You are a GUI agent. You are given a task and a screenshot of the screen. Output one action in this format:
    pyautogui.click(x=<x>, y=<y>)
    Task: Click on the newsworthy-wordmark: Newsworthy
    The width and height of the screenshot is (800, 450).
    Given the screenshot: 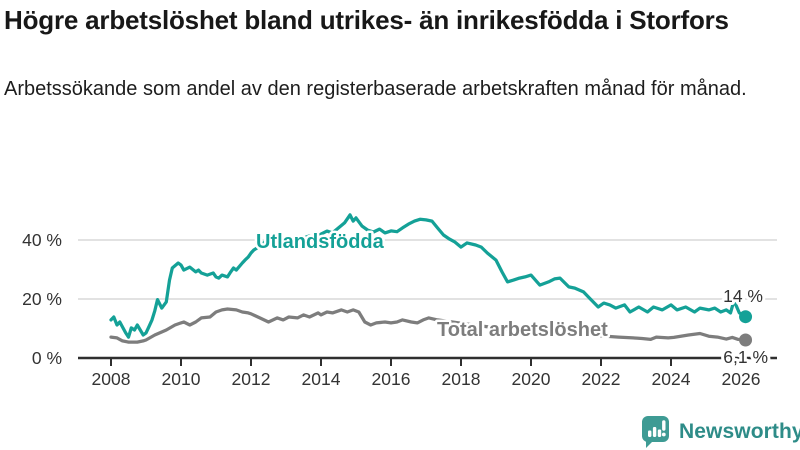 What is the action you would take?
    pyautogui.click(x=739, y=431)
    